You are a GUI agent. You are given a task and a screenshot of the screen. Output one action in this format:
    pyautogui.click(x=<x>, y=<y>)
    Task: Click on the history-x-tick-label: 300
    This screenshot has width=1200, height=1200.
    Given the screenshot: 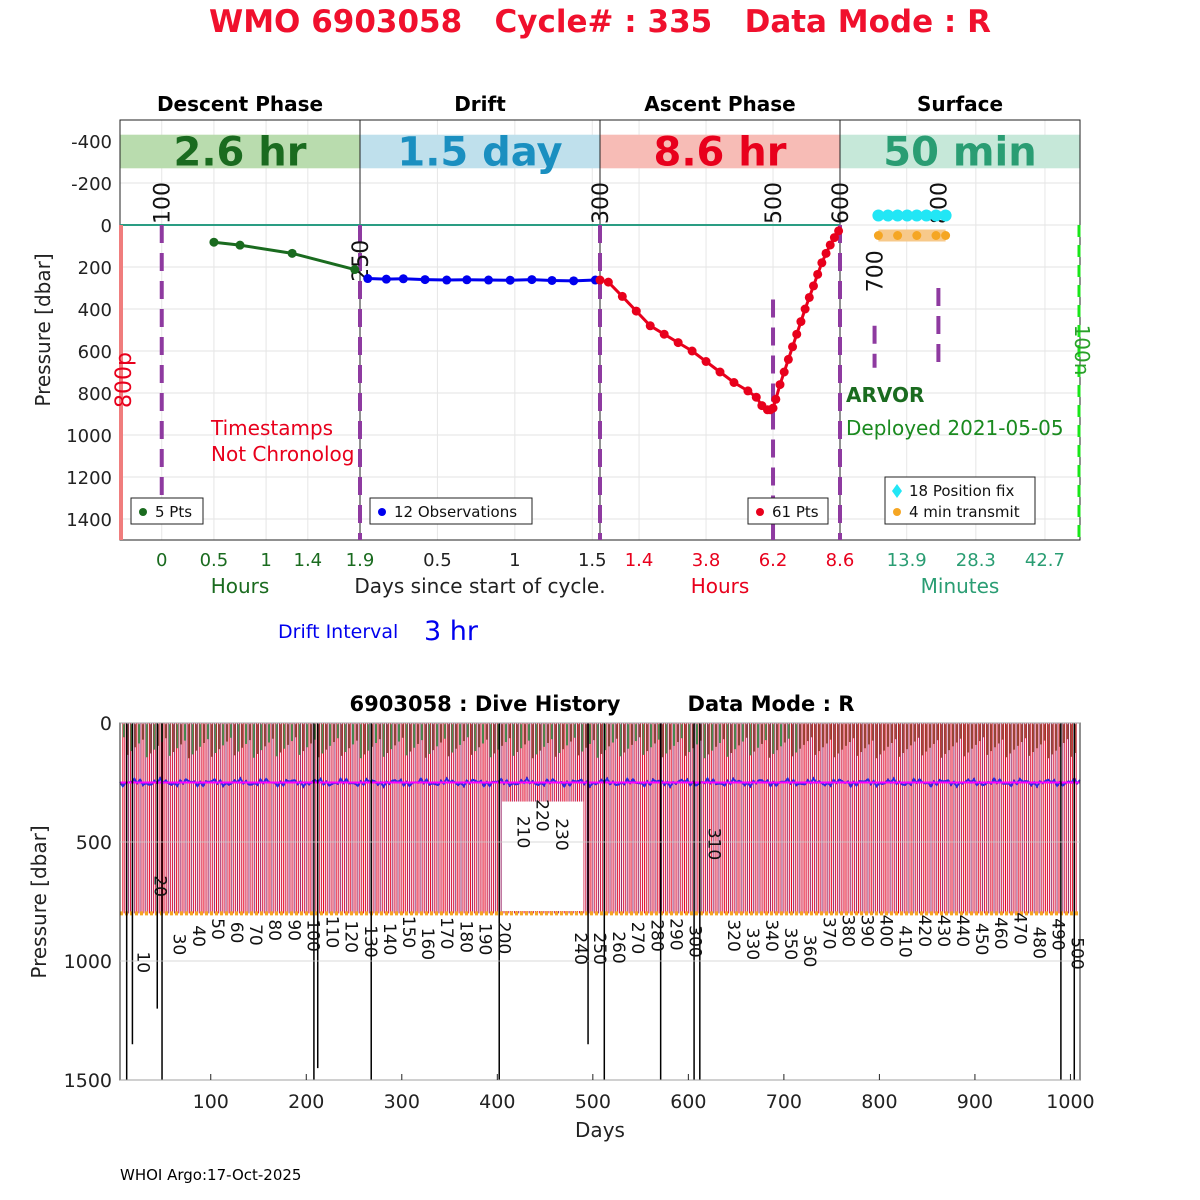 What is the action you would take?
    pyautogui.click(x=402, y=1102)
    